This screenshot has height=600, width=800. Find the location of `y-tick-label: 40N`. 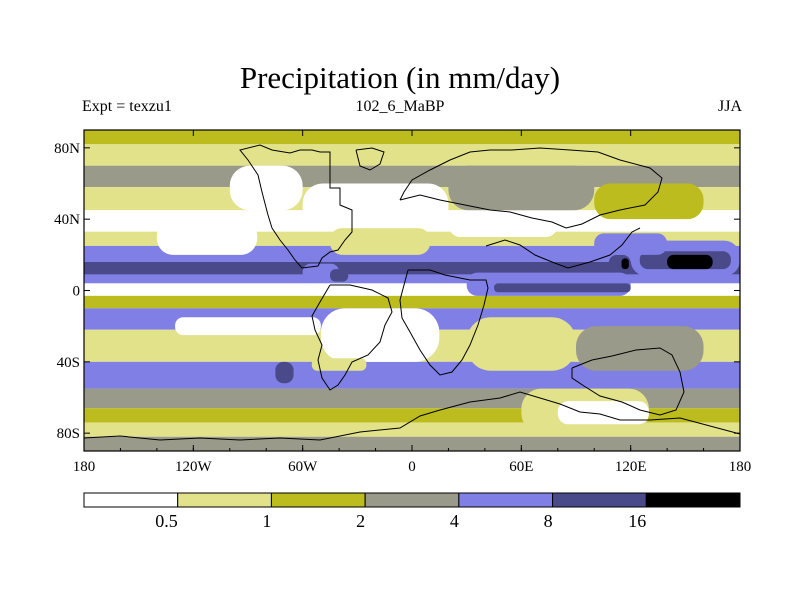

y-tick-label: 40N is located at coordinates (67, 220).